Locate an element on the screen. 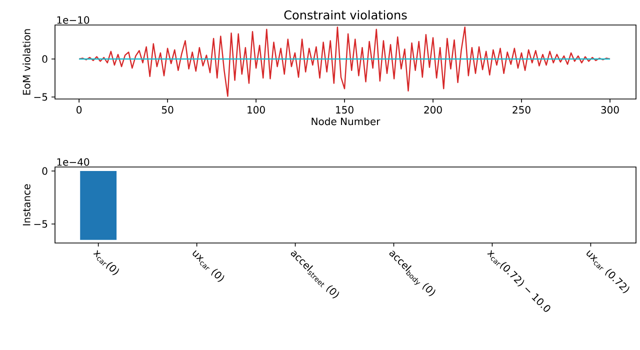 The width and height of the screenshot is (640, 350). x-tick-label: 150 is located at coordinates (345, 110).